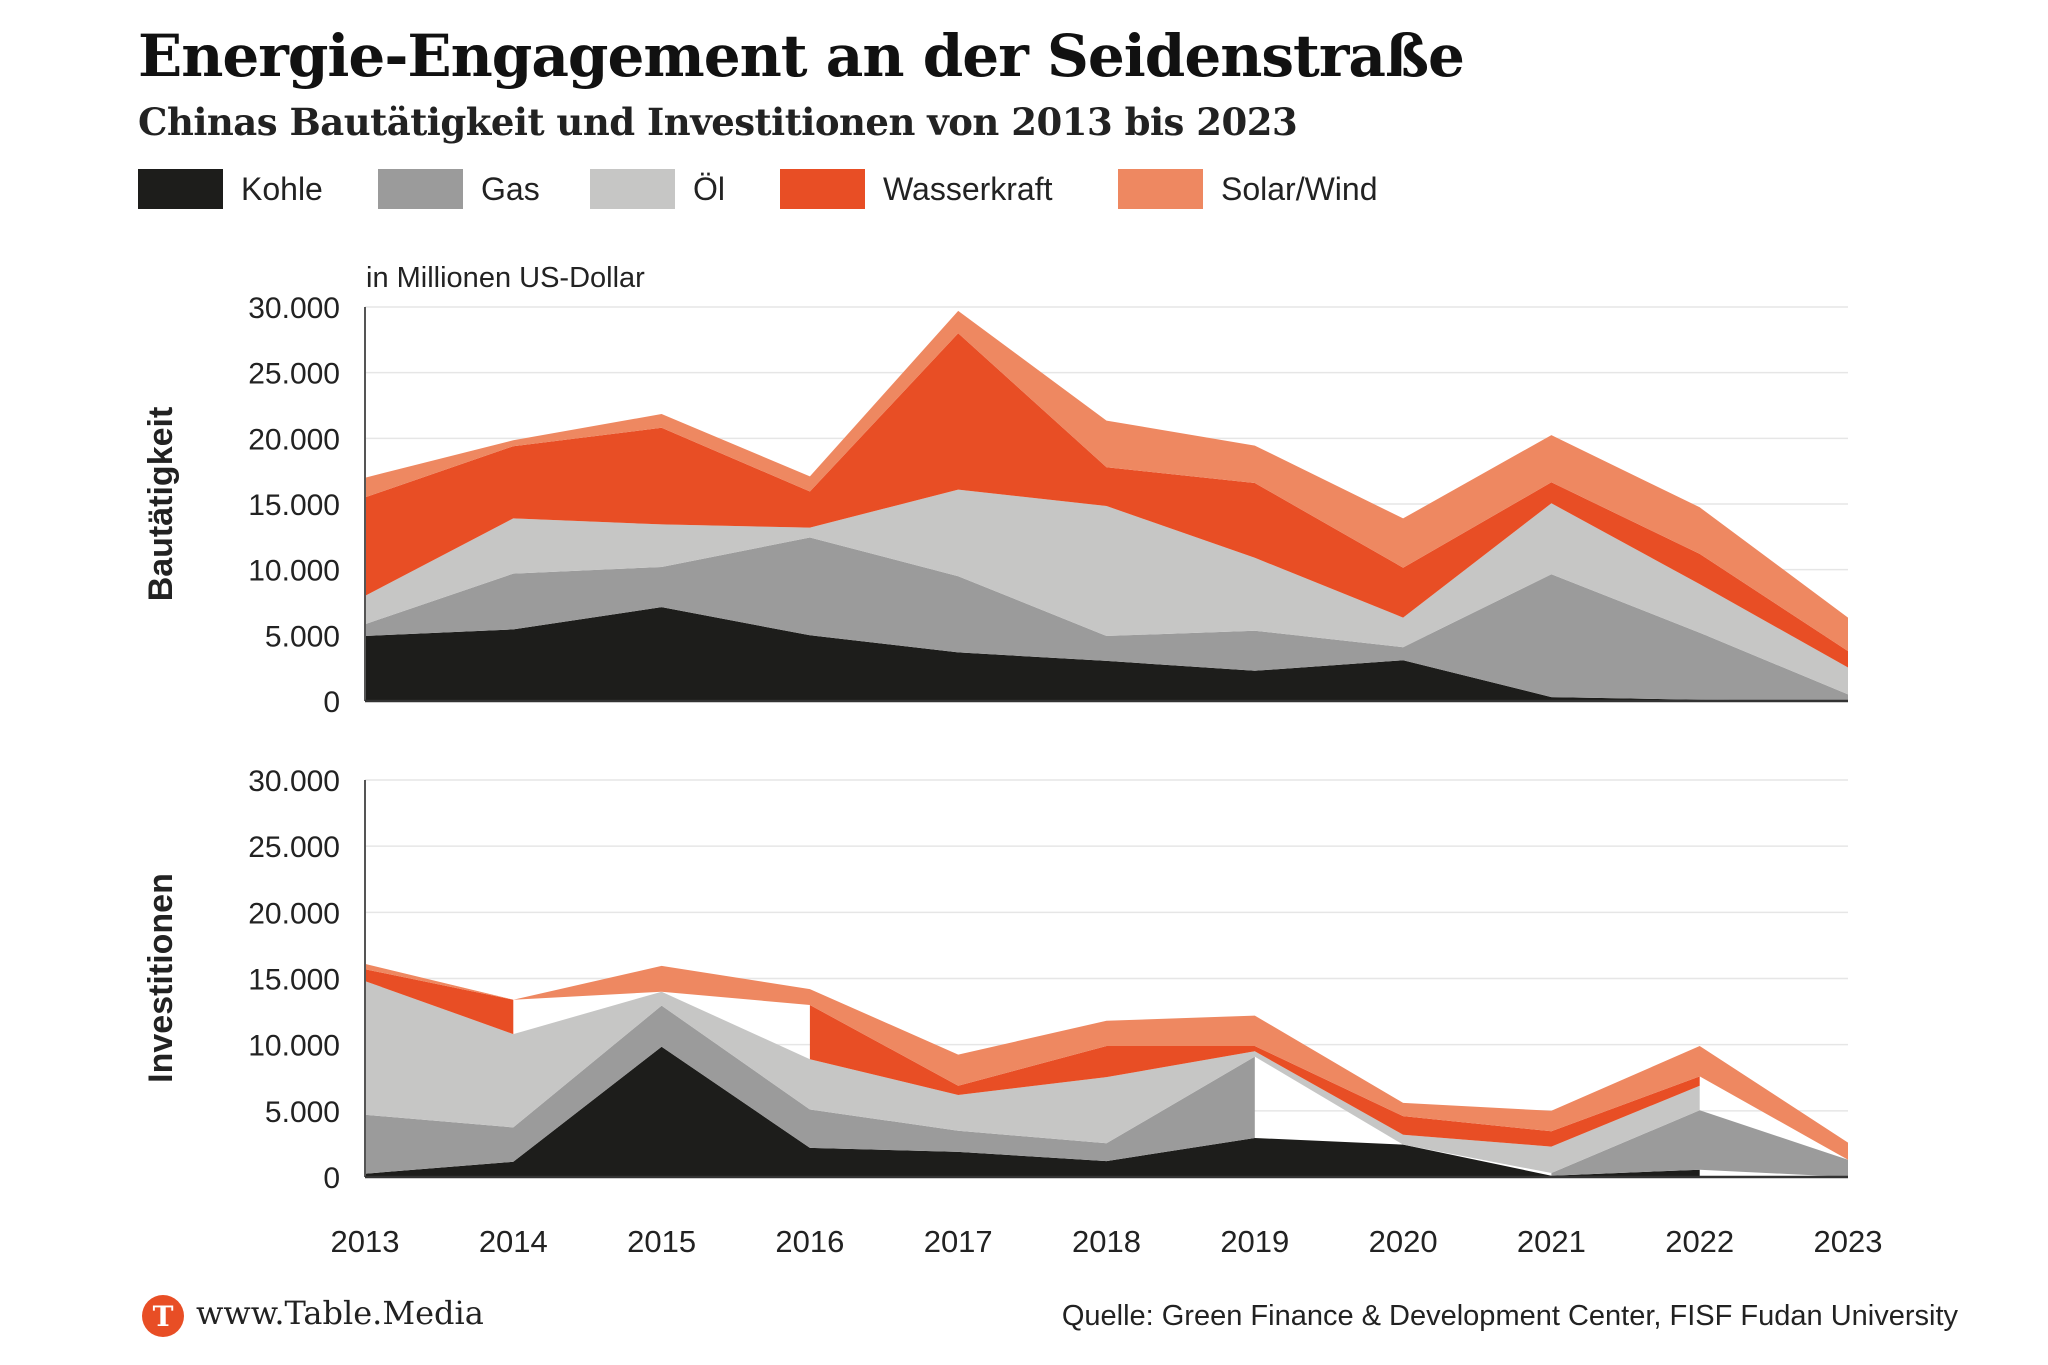 The image size is (2048, 1365). What do you see at coordinates (161, 978) in the screenshot?
I see `y-axis-title-investitionen: Investitionen` at bounding box center [161, 978].